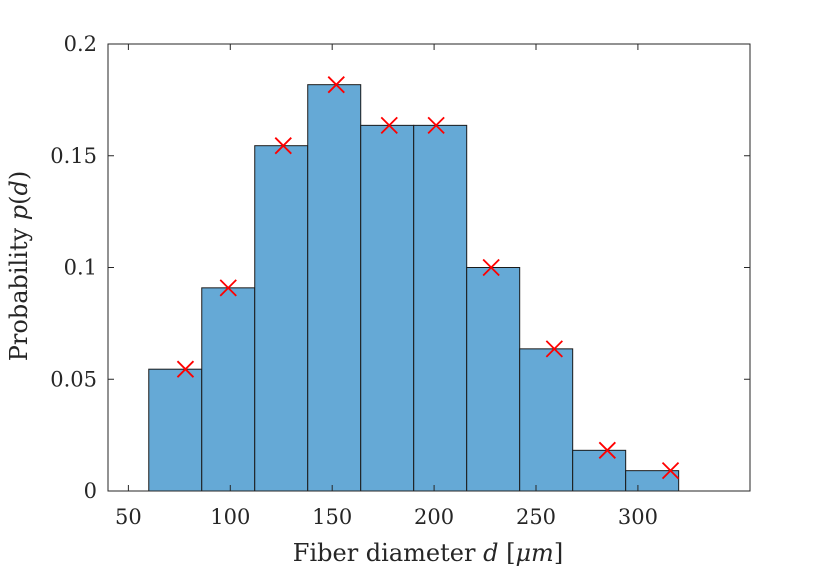  I want to click on x-tick-label: 50, so click(128, 517).